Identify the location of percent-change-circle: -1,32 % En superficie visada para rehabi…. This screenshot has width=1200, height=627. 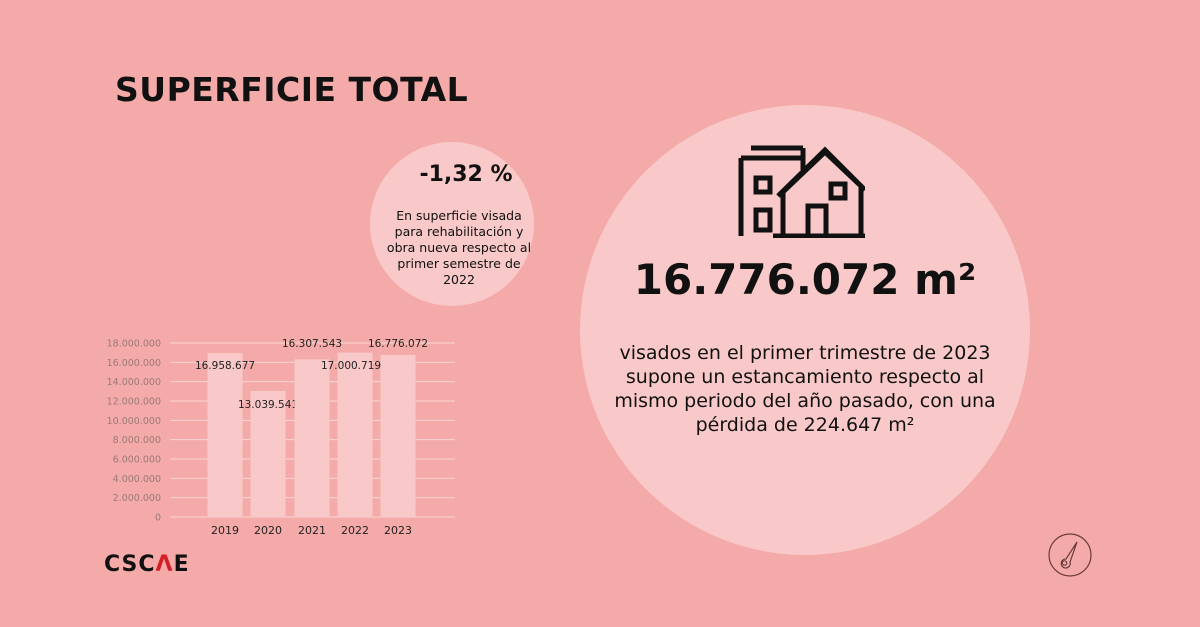
(452, 224).